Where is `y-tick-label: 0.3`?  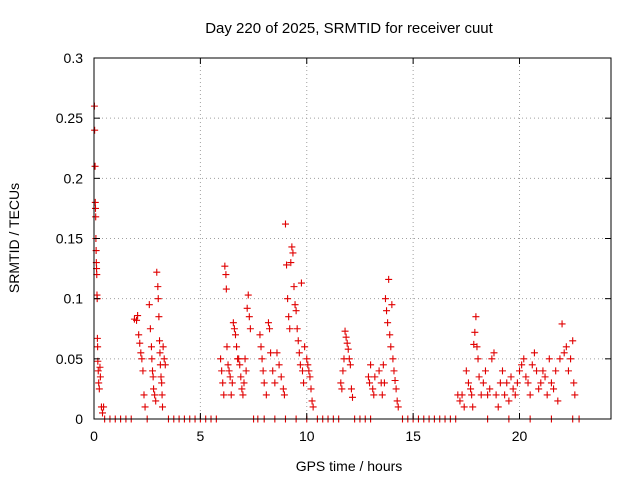 y-tick-label: 0.3 is located at coordinates (74, 58).